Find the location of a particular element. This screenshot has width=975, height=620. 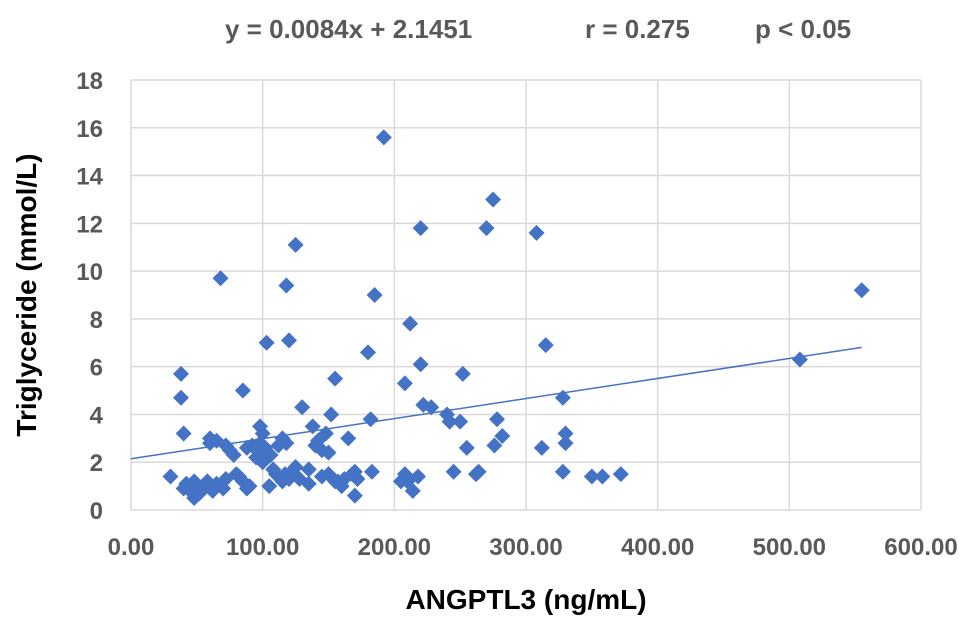

y-tick-label: 2 is located at coordinates (96, 463).